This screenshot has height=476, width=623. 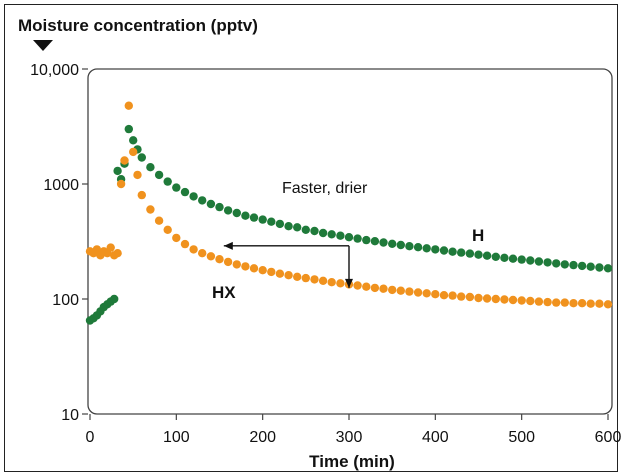 I want to click on arrow-layer, so click(x=288, y=264).